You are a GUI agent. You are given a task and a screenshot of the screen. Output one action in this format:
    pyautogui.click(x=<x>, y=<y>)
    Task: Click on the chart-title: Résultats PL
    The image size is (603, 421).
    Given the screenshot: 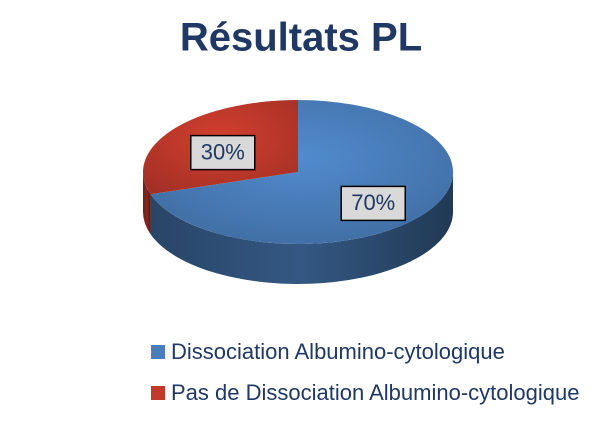 What is the action you would take?
    pyautogui.click(x=301, y=38)
    